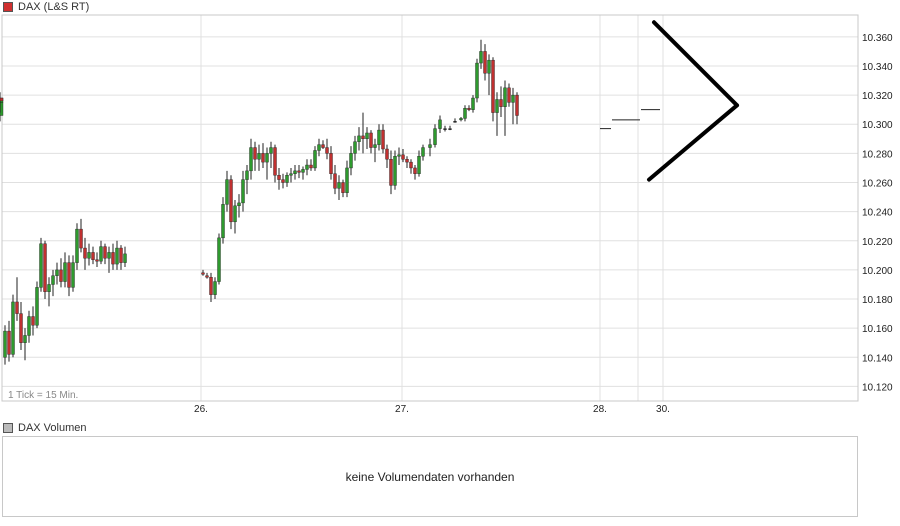  I want to click on tick-interval-note: 1 Tick = 15 Min., so click(43, 395).